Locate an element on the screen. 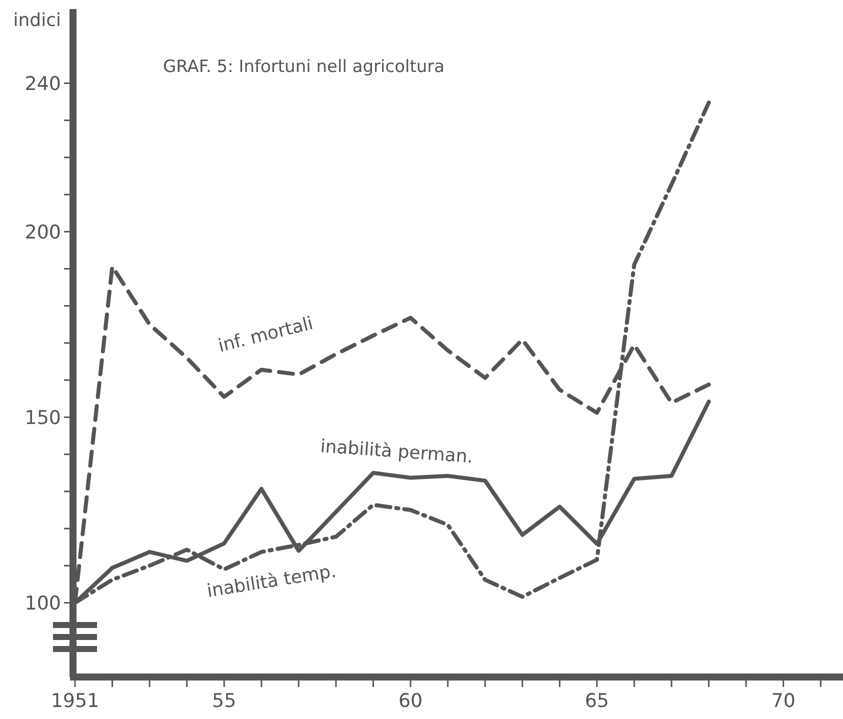 The height and width of the screenshot is (719, 843). text: GRAF. 5: Infortuni nell agricoltura is located at coordinates (304, 67).